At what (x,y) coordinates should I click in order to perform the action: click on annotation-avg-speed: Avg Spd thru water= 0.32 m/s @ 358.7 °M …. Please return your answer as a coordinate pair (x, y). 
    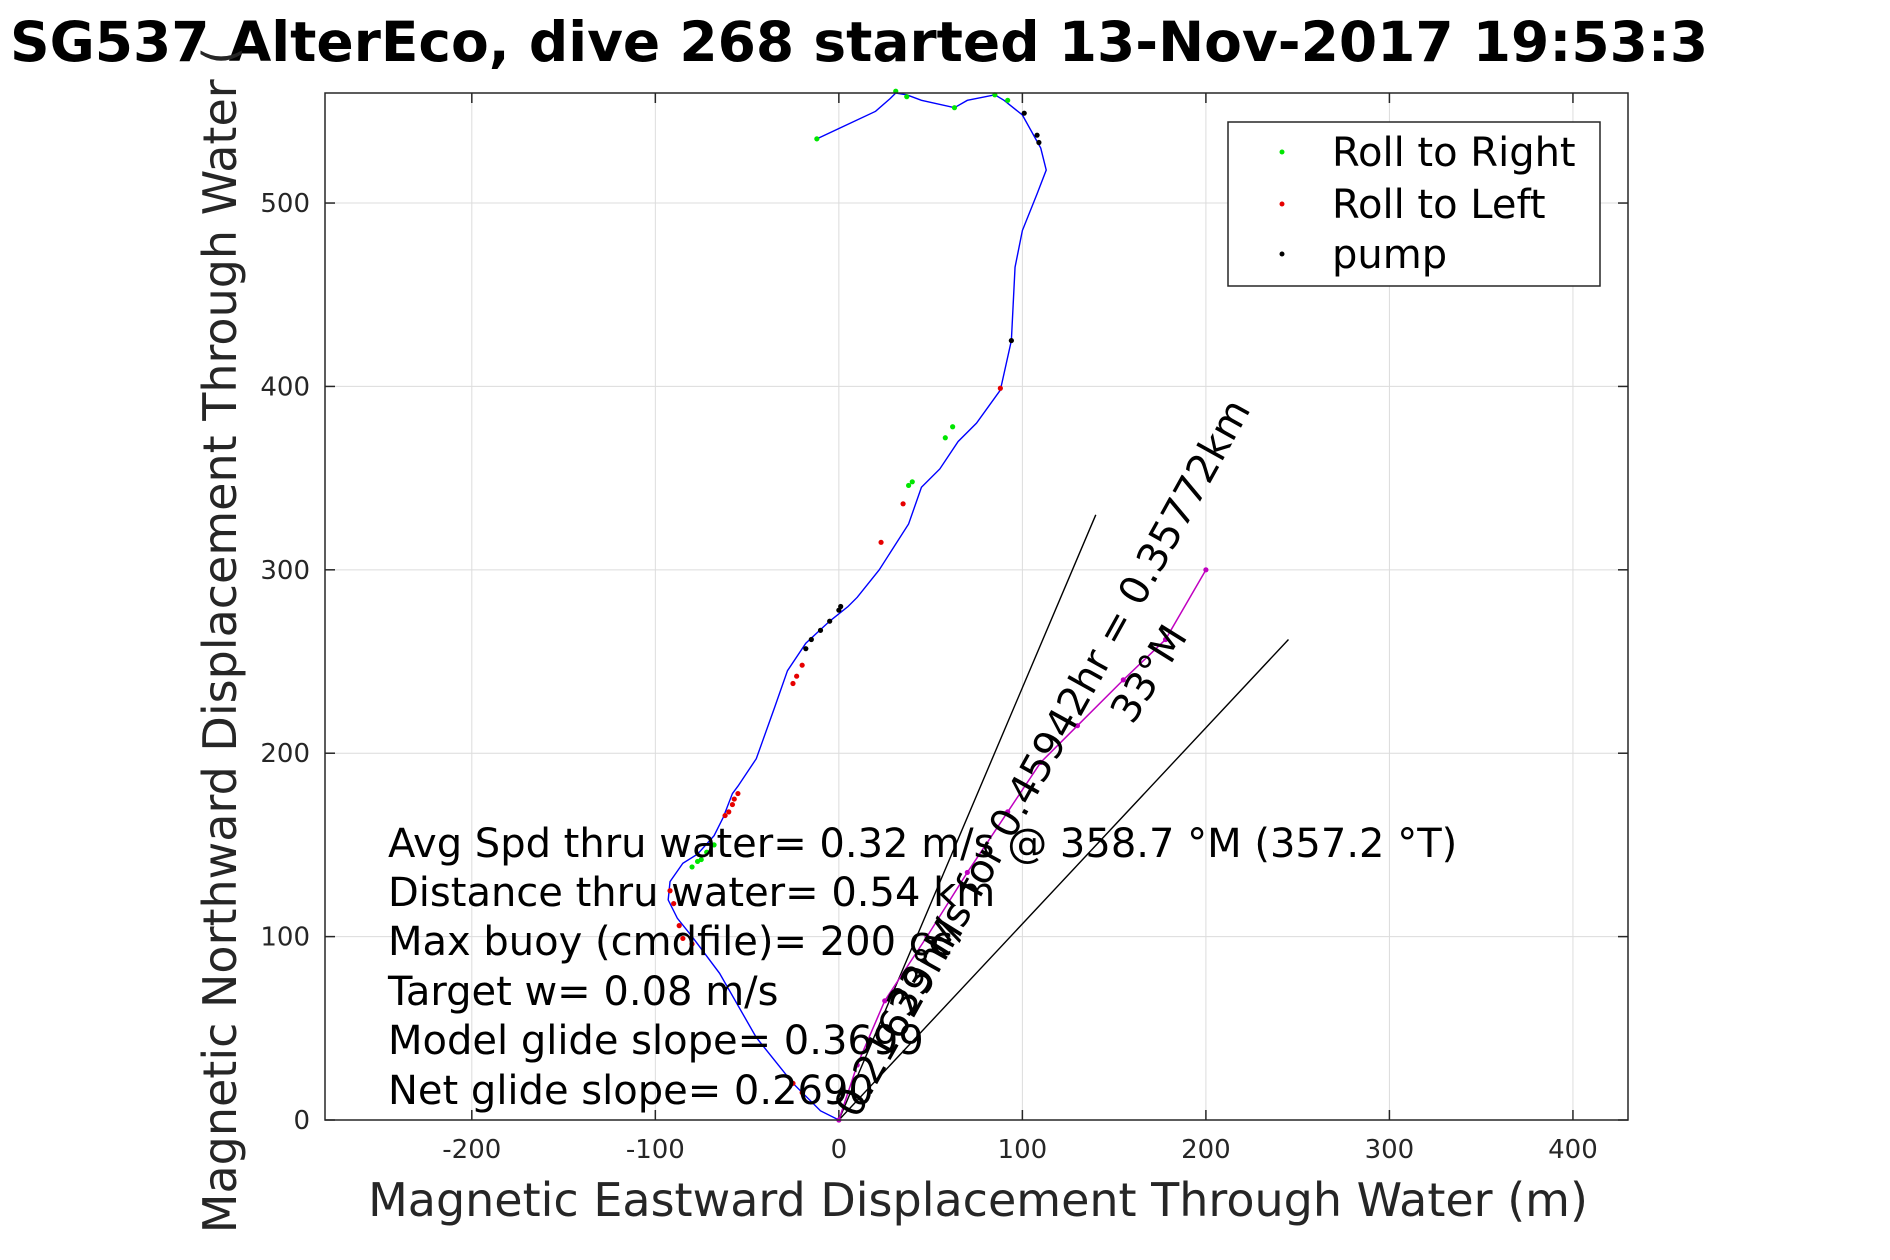
    Looking at the image, I should click on (922, 844).